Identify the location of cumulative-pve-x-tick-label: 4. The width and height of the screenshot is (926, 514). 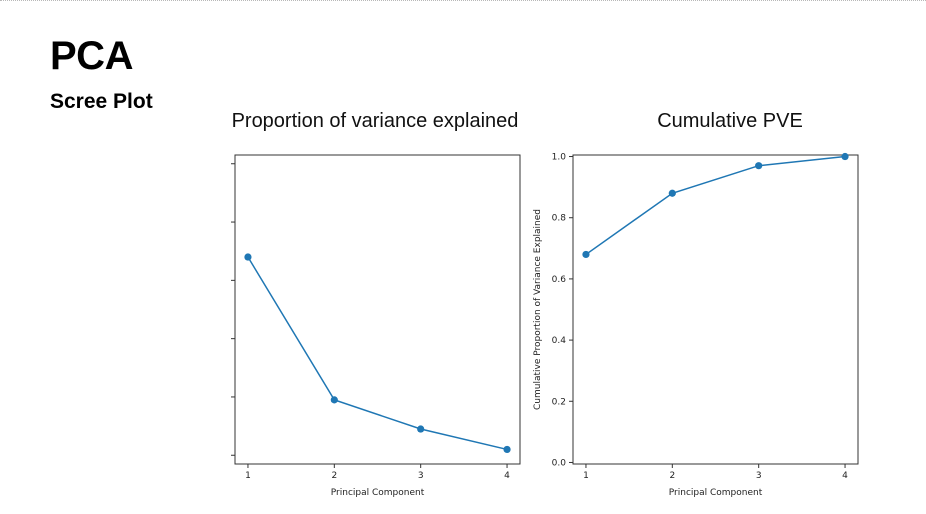
(845, 476).